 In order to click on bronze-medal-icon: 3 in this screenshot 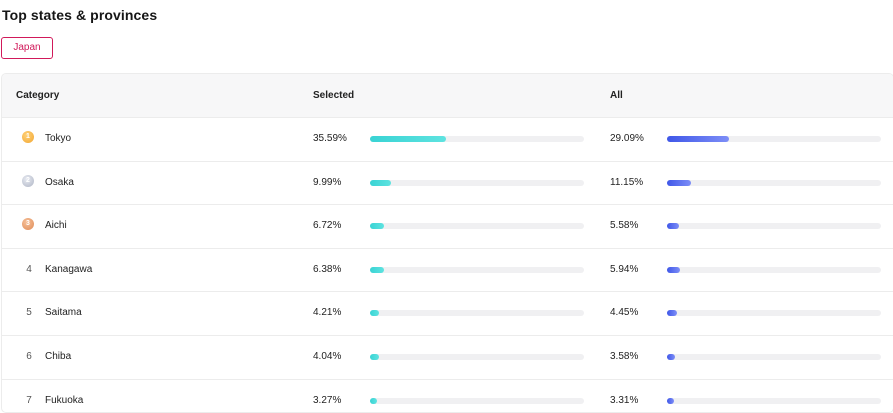, I will do `click(28, 224)`.